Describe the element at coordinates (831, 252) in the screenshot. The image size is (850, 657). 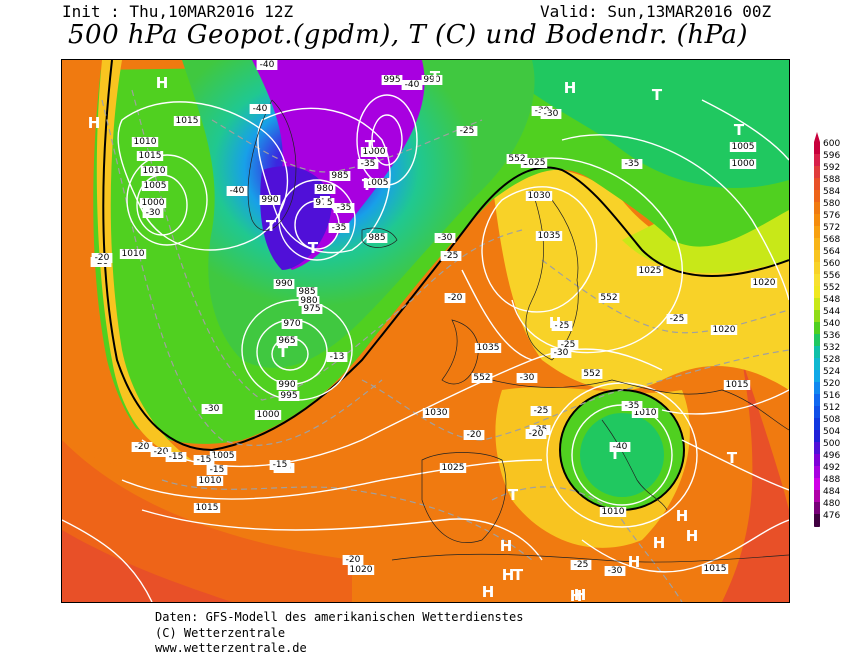
I see `legend-label: 564` at that location.